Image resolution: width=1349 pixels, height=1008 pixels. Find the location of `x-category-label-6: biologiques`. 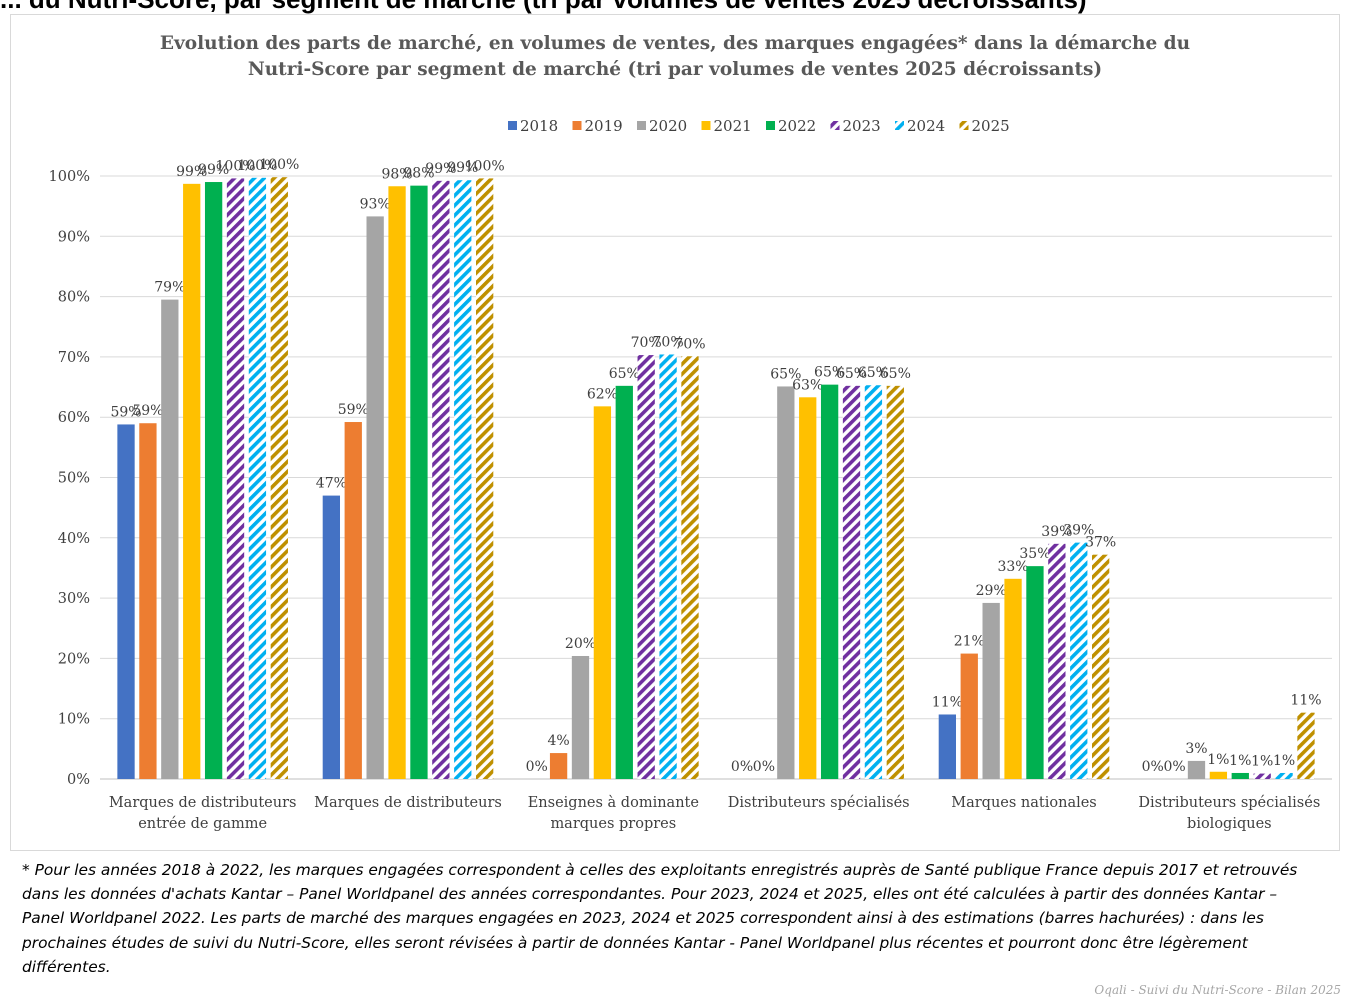

x-category-label-6: biologiques is located at coordinates (1229, 824).